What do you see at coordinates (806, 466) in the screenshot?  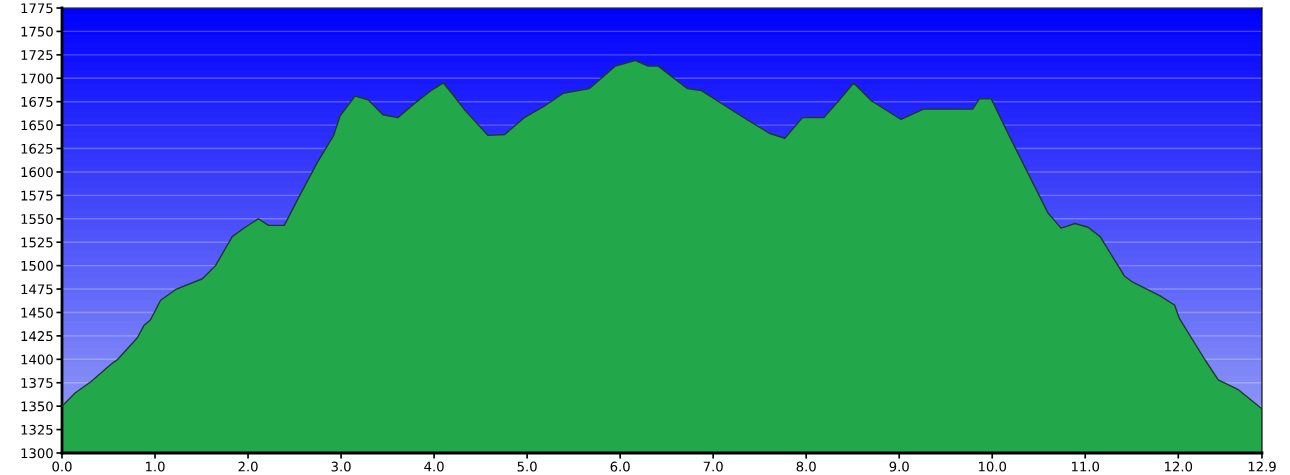 I see `x-tick-label: 8.0` at bounding box center [806, 466].